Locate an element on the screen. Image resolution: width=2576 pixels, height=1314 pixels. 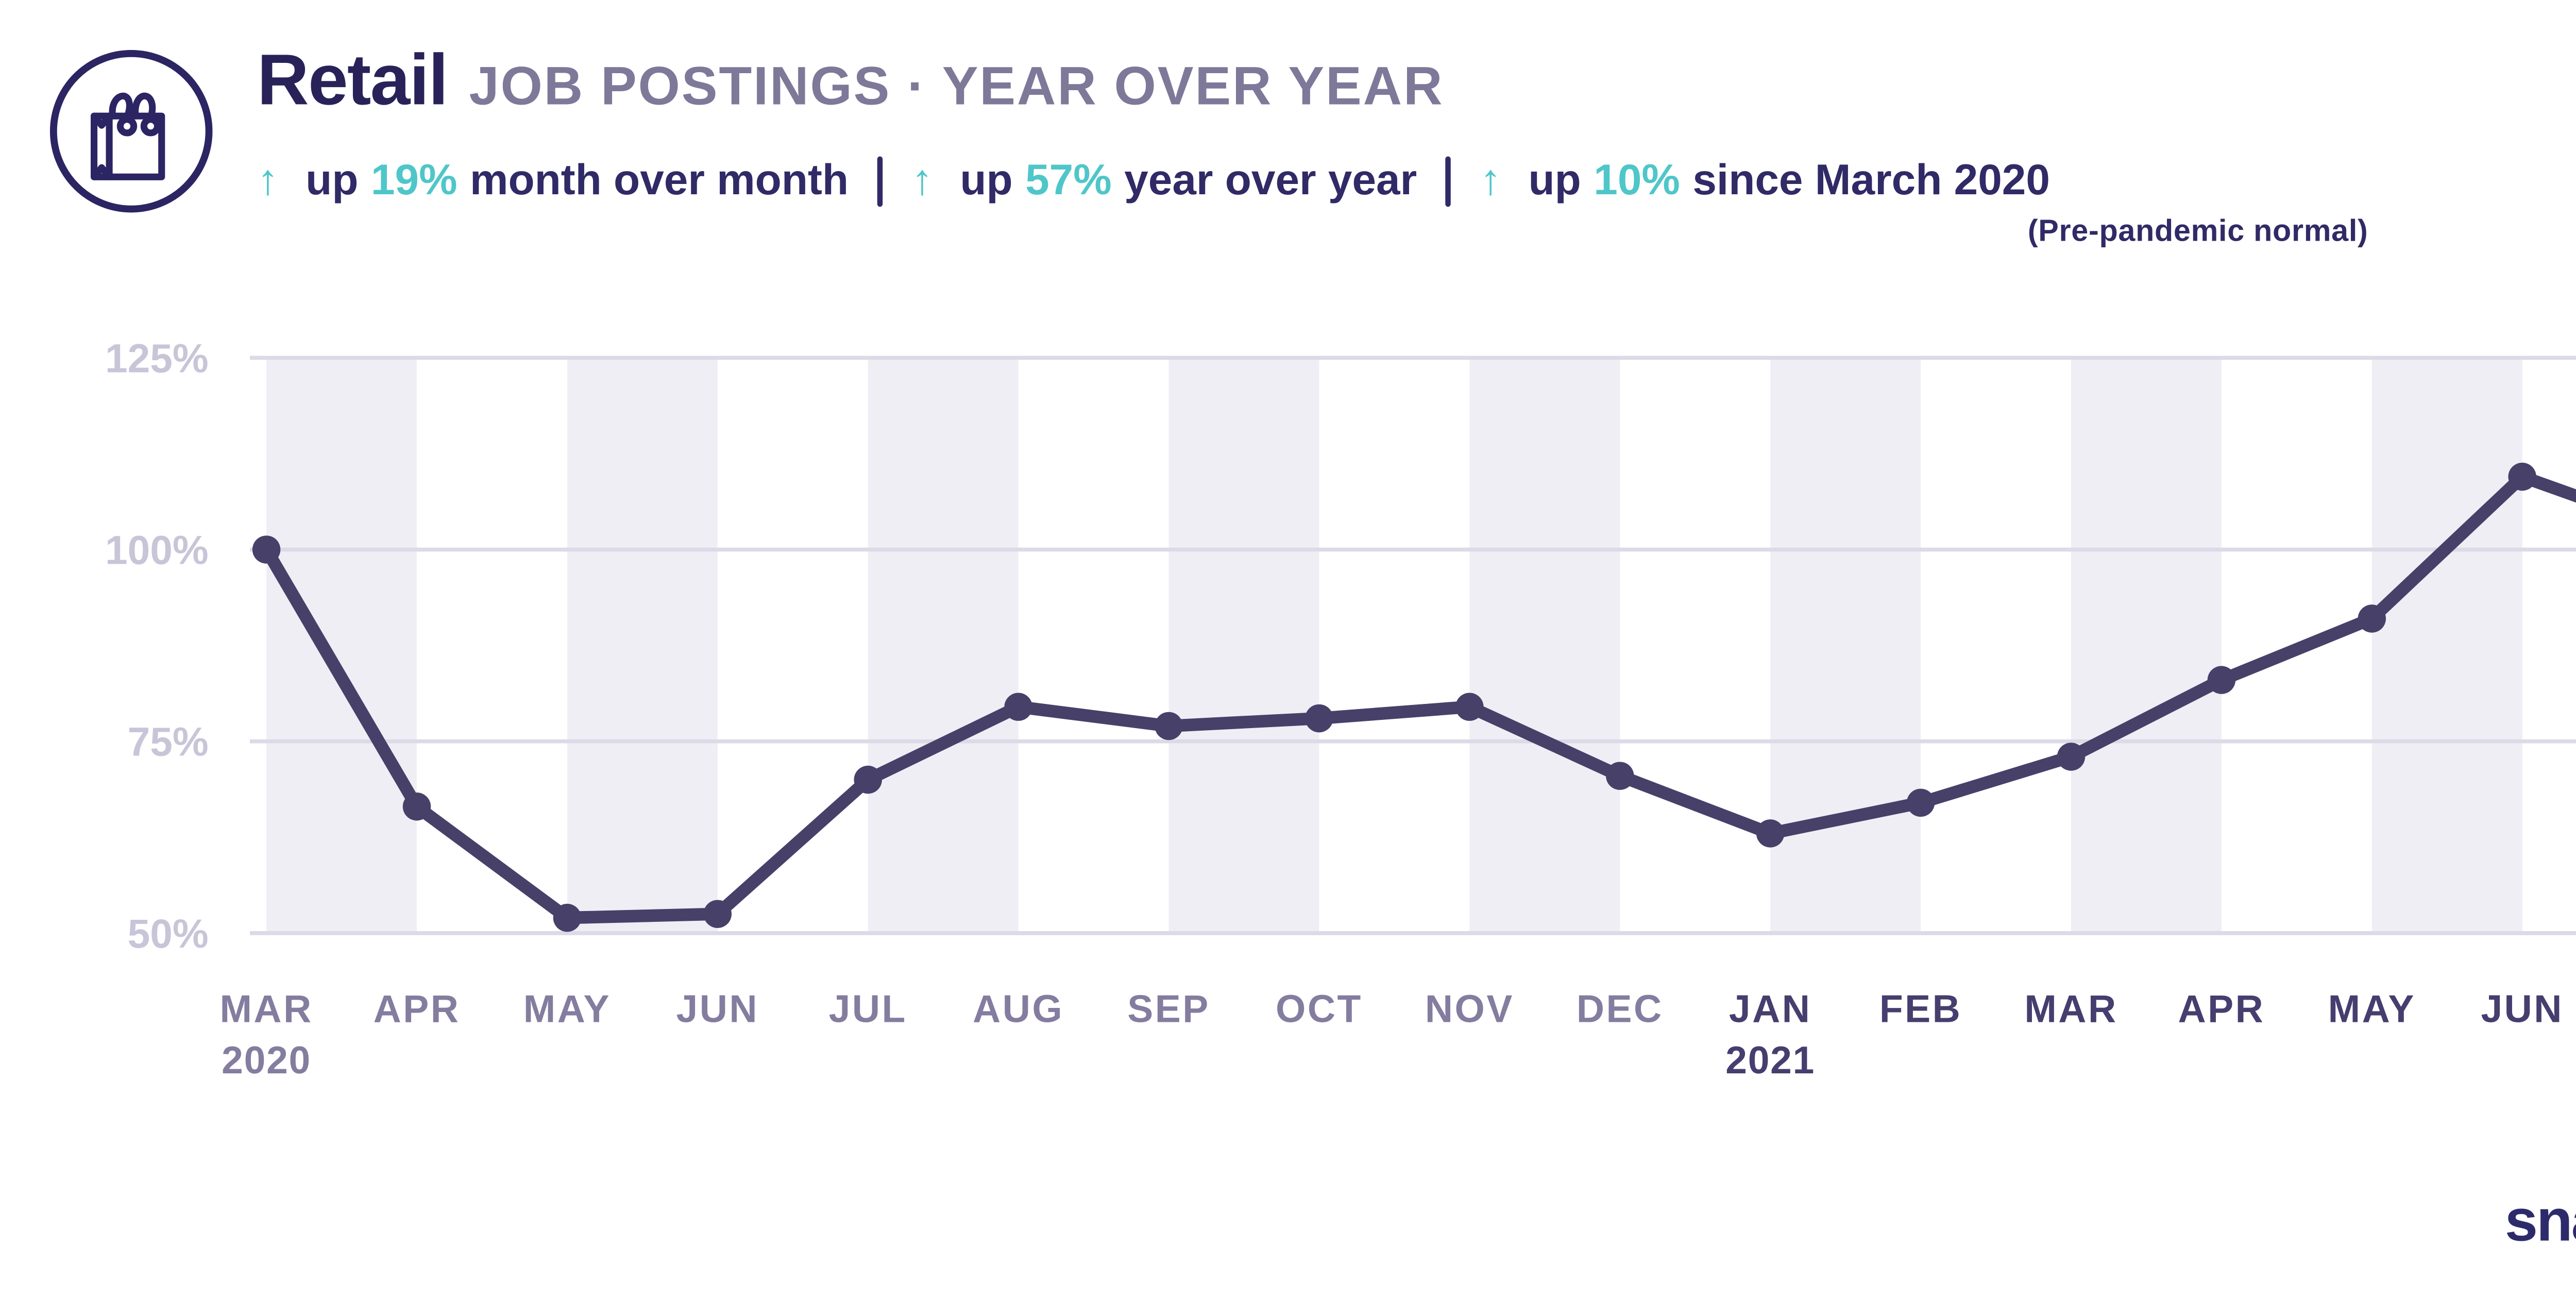
stat-item: ↑ up 19% month over month is located at coordinates (553, 182).